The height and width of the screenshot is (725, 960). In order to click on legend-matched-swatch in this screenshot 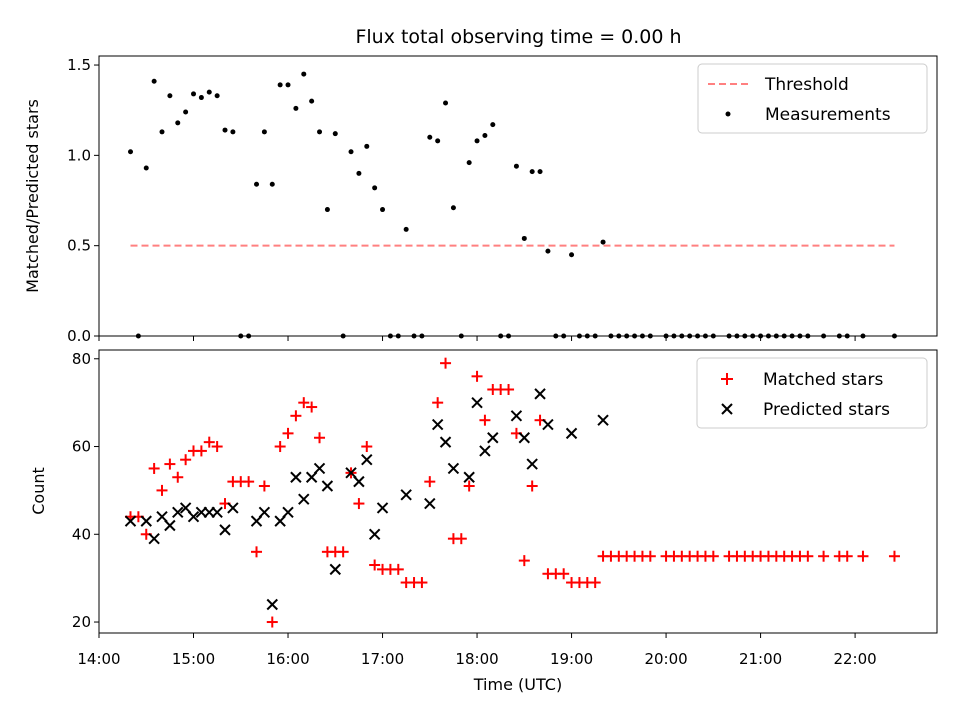, I will do `click(727, 379)`.